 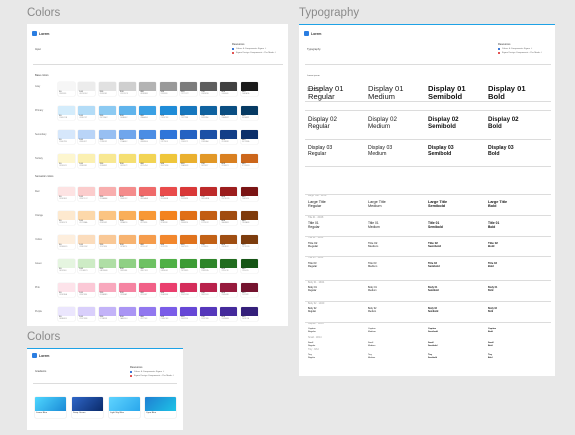 I want to click on color-swatch: 200 #F9C896, so click(x=107, y=242).